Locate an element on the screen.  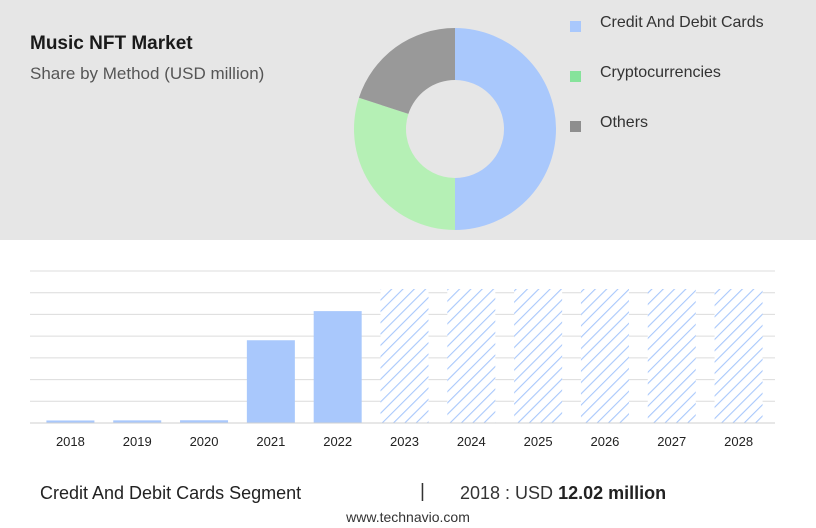
legend-label: Cryptocurrencies is located at coordinates (660, 72).